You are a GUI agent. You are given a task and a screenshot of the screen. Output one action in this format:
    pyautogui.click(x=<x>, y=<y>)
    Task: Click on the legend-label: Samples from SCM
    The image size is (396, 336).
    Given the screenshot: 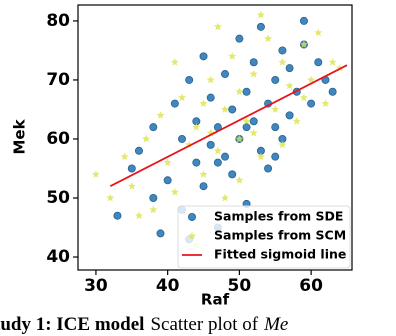 What is the action you would take?
    pyautogui.click(x=280, y=235)
    